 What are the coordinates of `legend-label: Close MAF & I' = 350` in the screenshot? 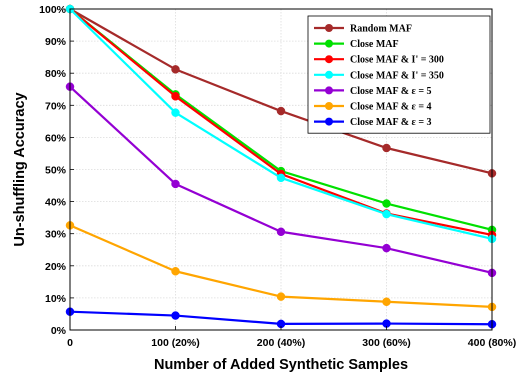 It's located at (397, 75).